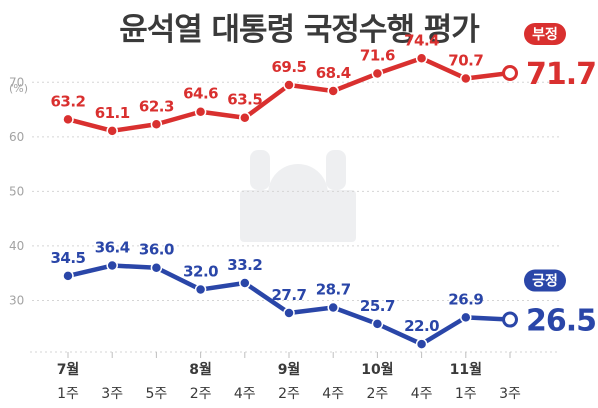  Describe the element at coordinates (561, 74) in the screenshot. I see `latest-value-label: 71.7` at that location.